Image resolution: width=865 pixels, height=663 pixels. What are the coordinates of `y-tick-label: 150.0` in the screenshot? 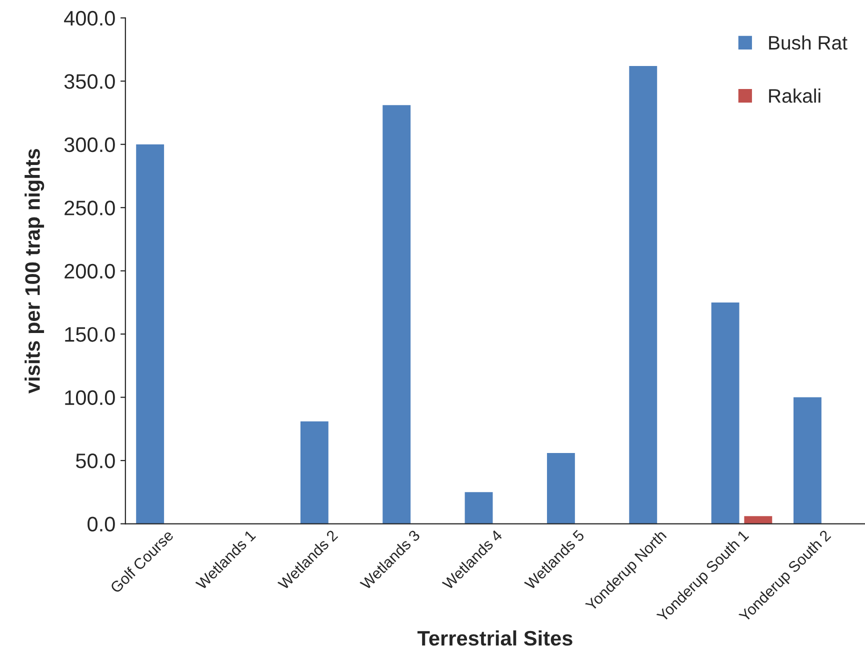 It's located at (90, 334).